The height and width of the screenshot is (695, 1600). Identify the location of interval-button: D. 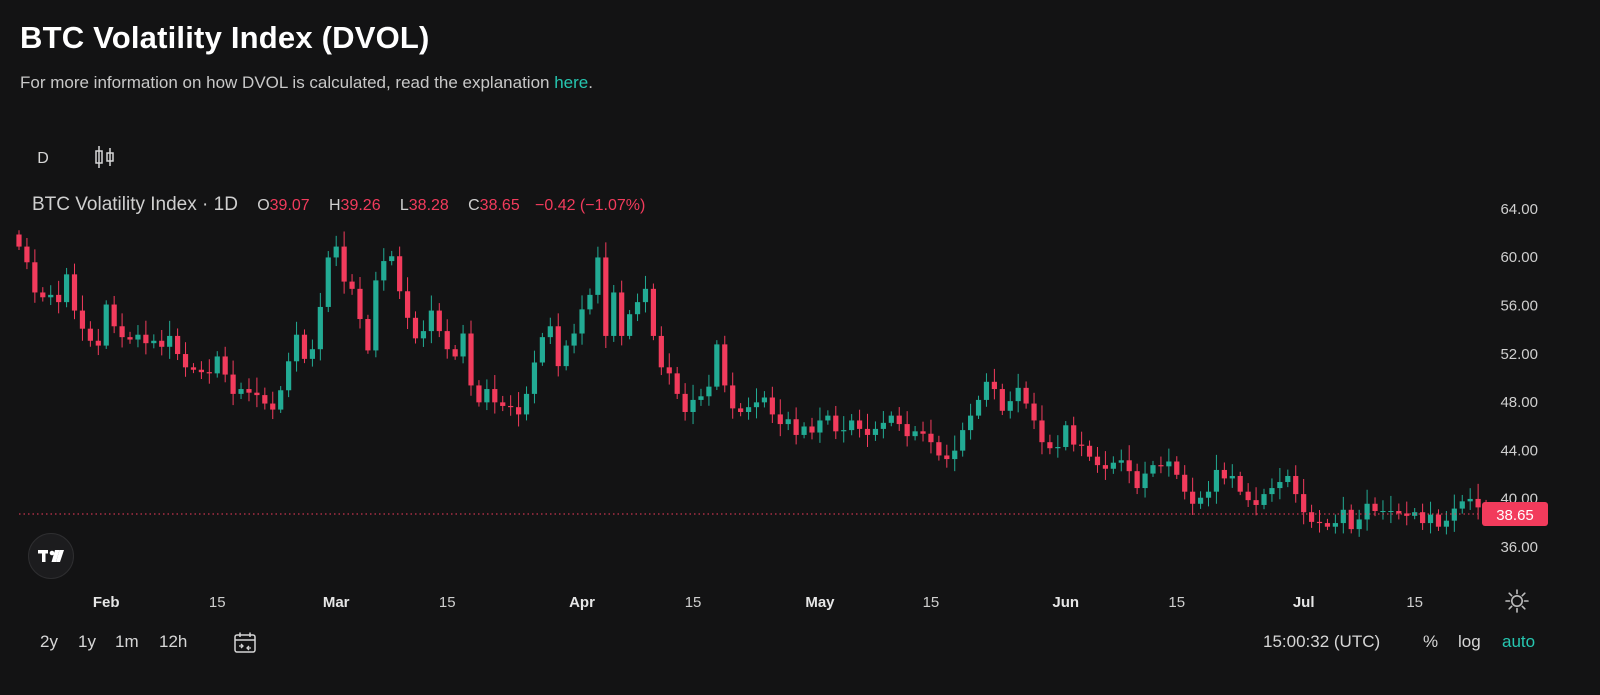
(43, 158).